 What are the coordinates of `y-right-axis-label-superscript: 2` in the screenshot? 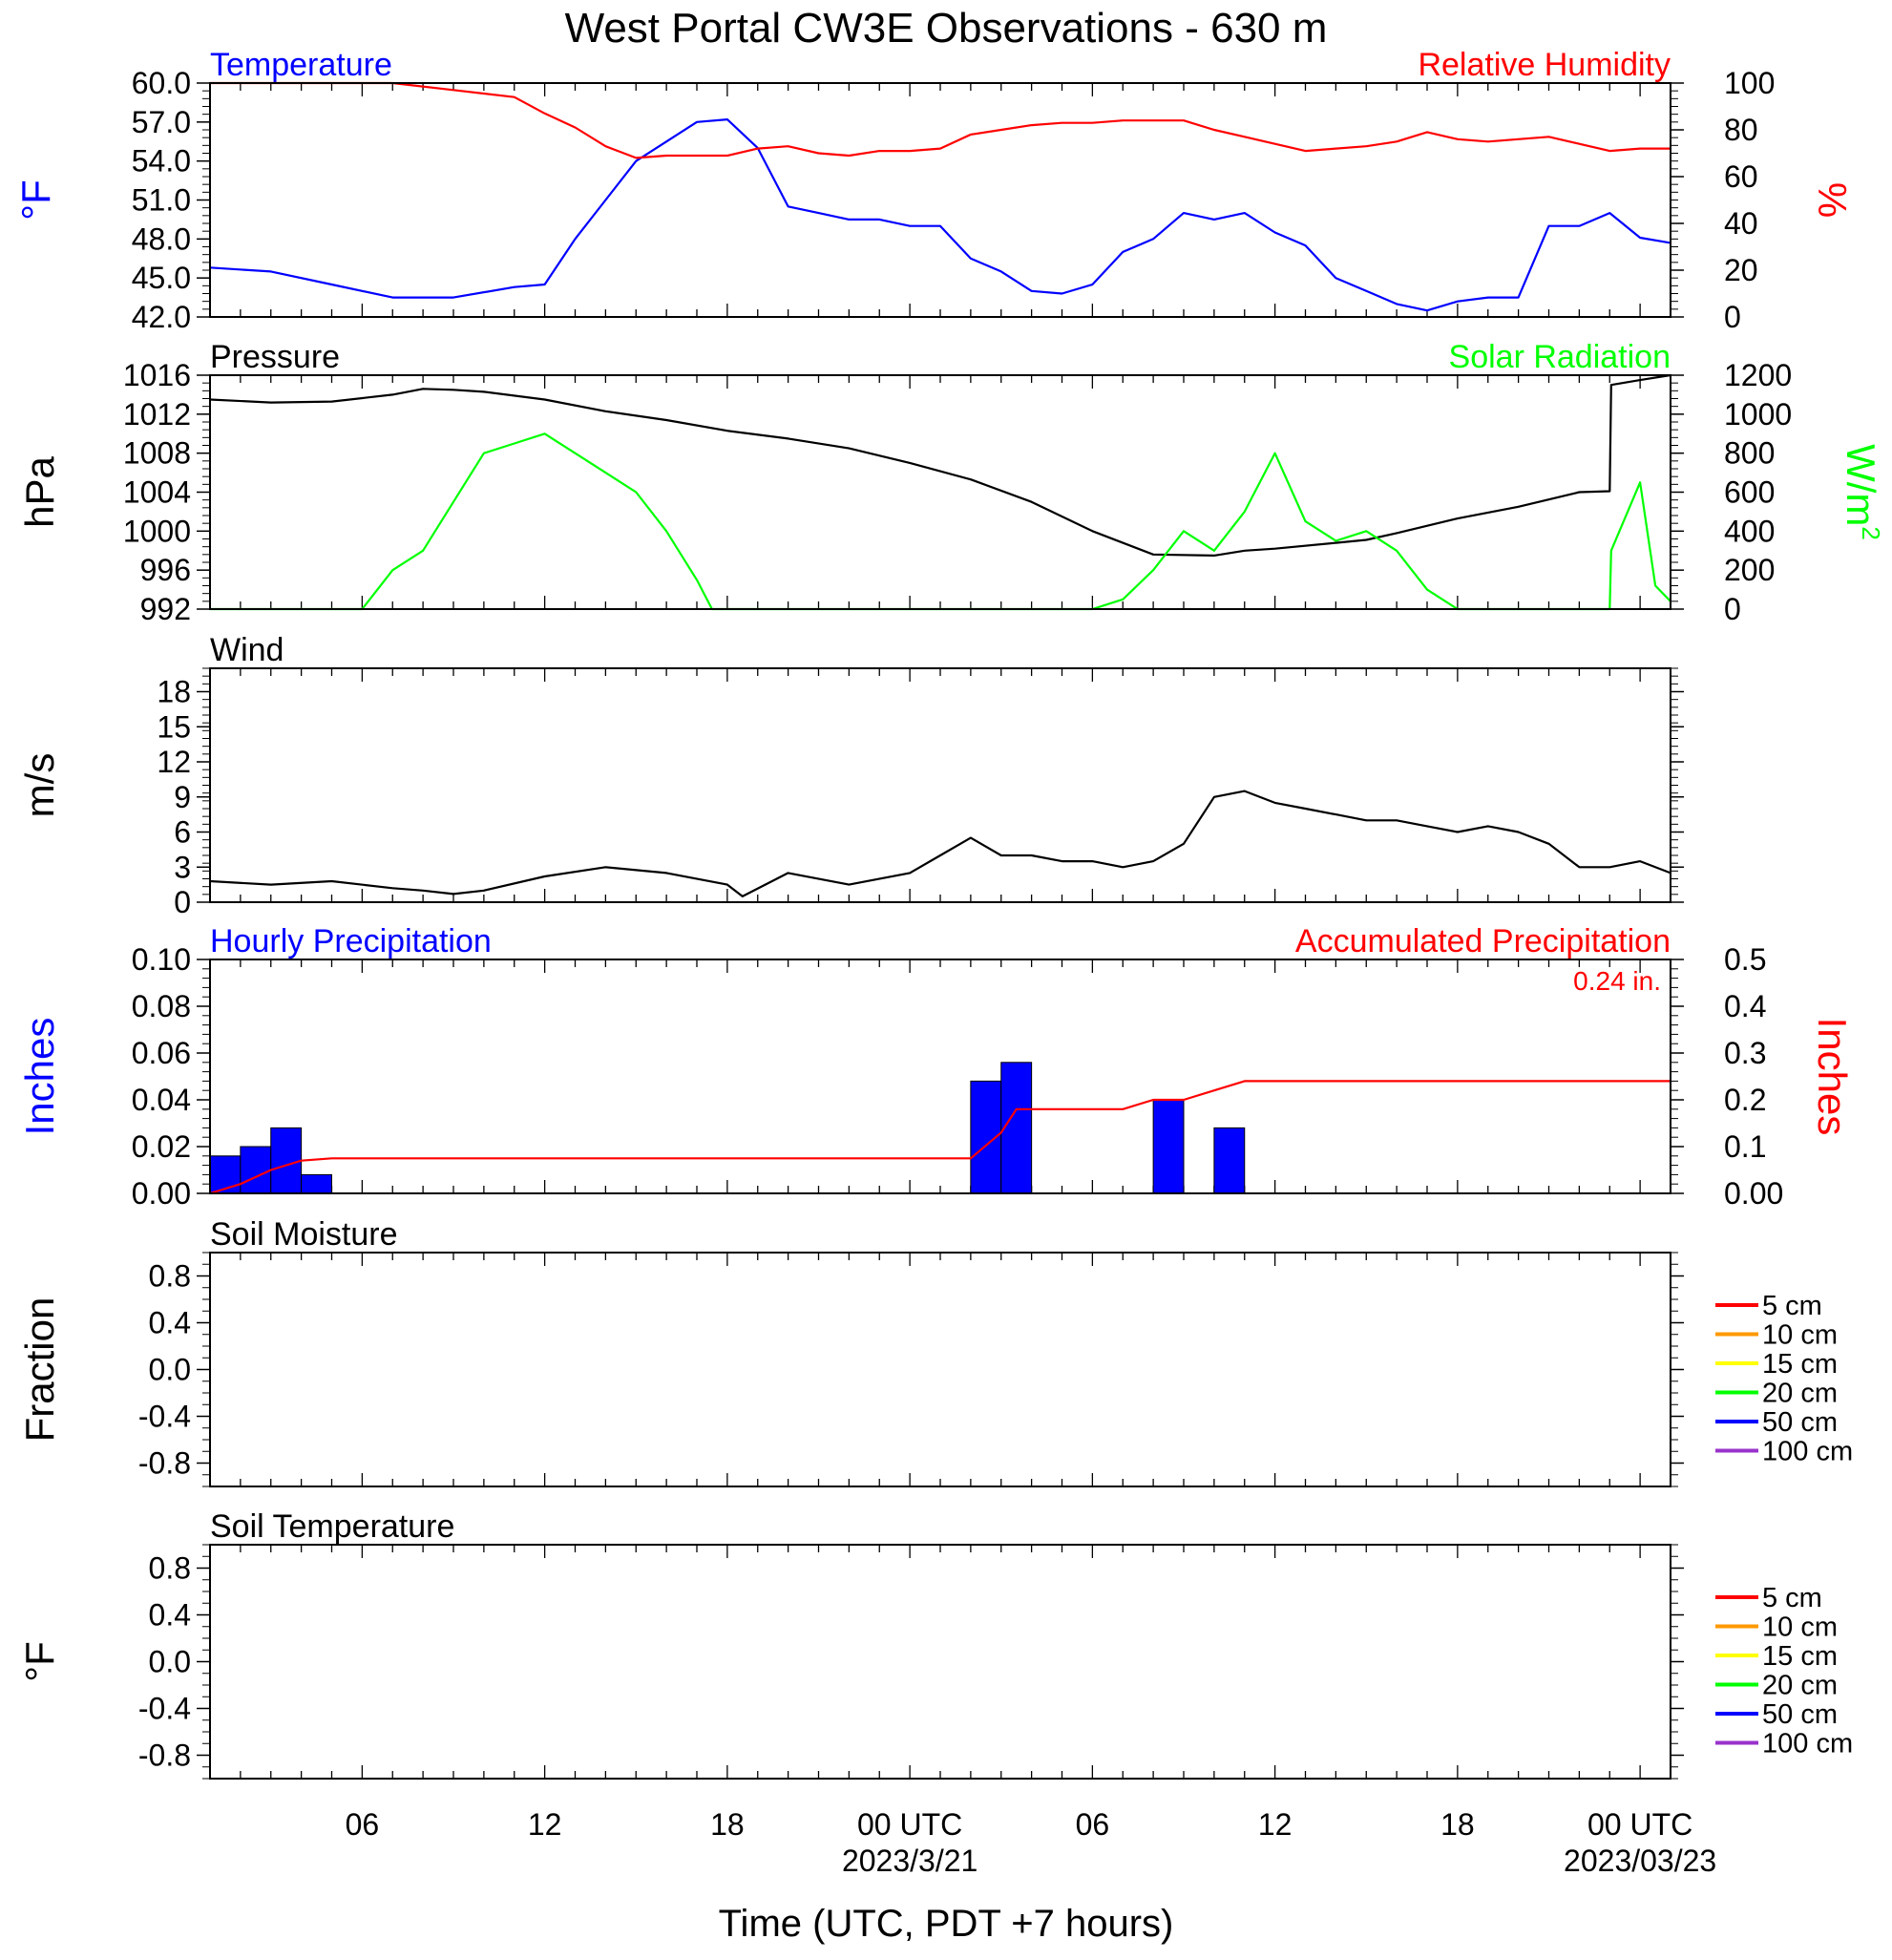 It's located at (1871, 532).